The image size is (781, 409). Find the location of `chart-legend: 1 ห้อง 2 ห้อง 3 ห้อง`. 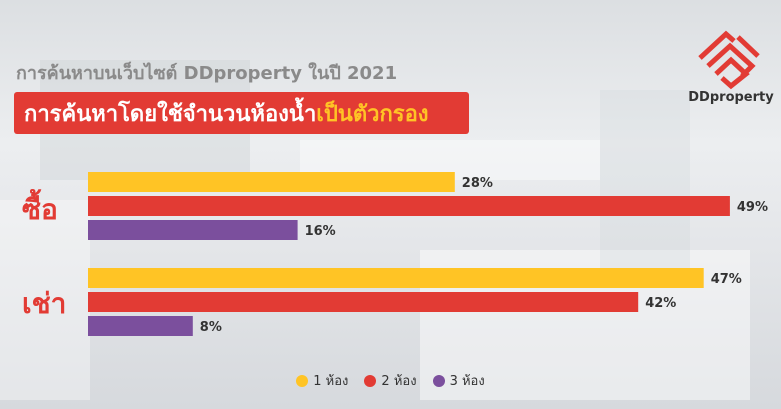

chart-legend: 1 ห้อง 2 ห้อง 3 ห้อง is located at coordinates (390, 380).